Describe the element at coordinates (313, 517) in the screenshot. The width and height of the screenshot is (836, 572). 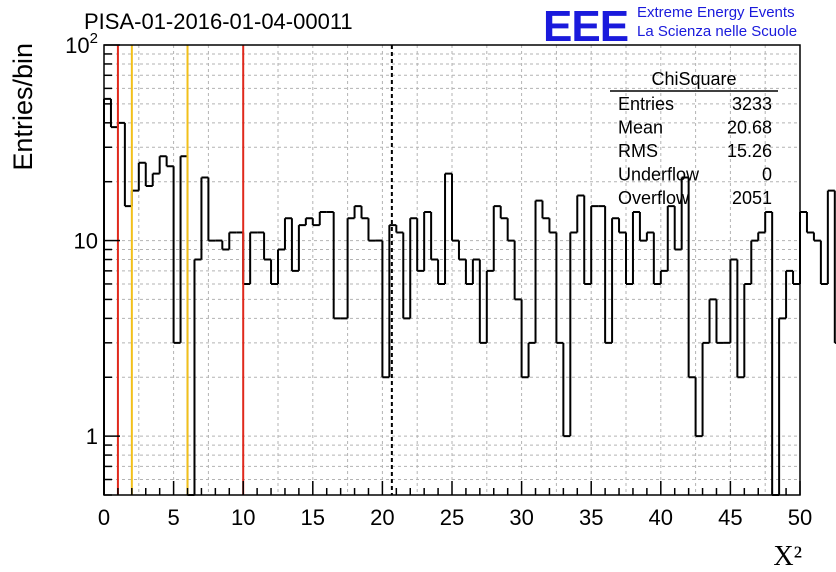
I see `x-tick-label: 15` at that location.